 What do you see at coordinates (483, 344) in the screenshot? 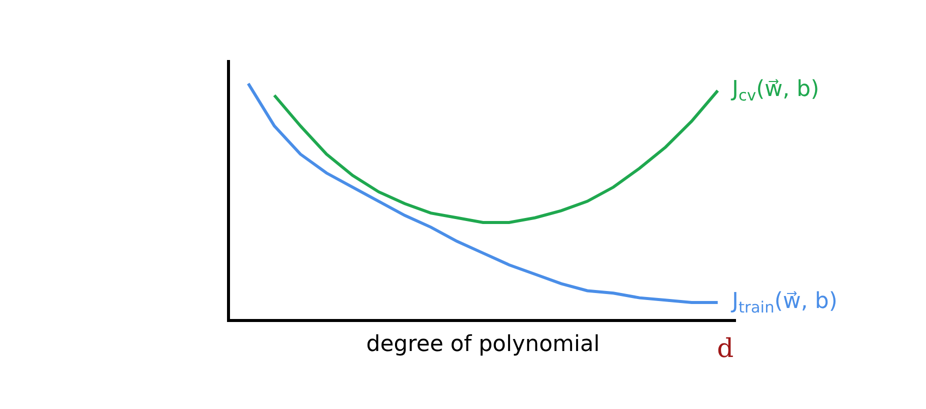
I see `x-axis-title: degree of polynomial` at bounding box center [483, 344].